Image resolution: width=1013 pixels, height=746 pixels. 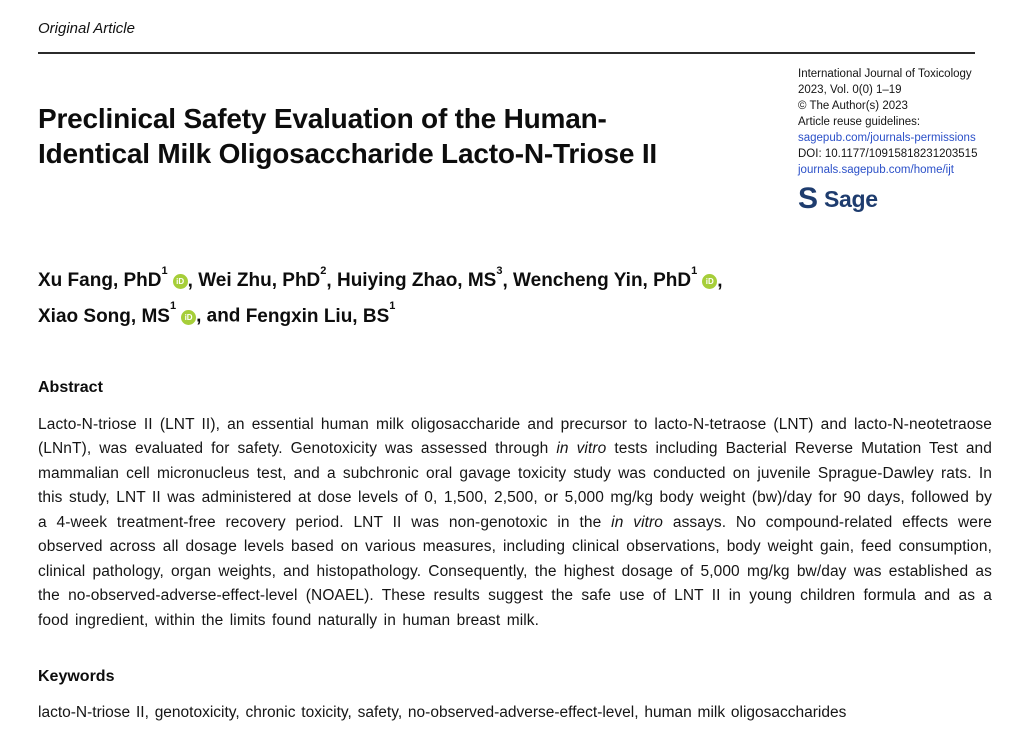 I want to click on author-name: Xiao Song, MS1, so click(x=107, y=313).